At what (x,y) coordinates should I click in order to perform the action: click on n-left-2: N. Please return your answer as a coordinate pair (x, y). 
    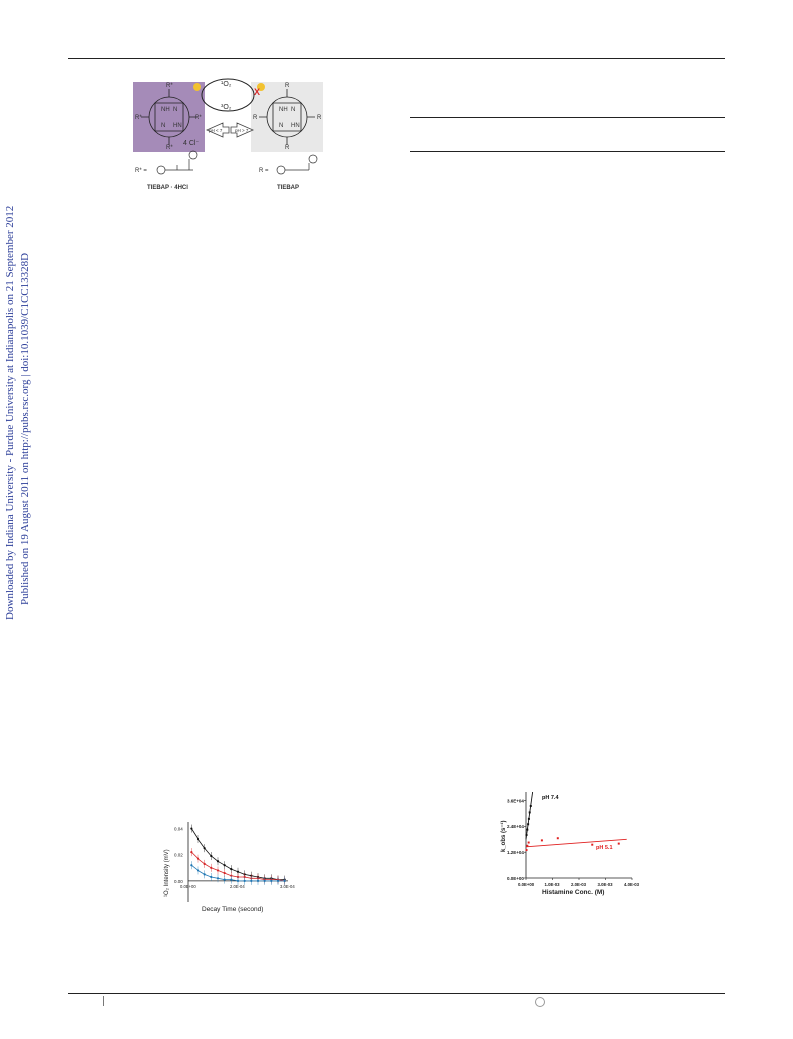
    Looking at the image, I should click on (163, 126).